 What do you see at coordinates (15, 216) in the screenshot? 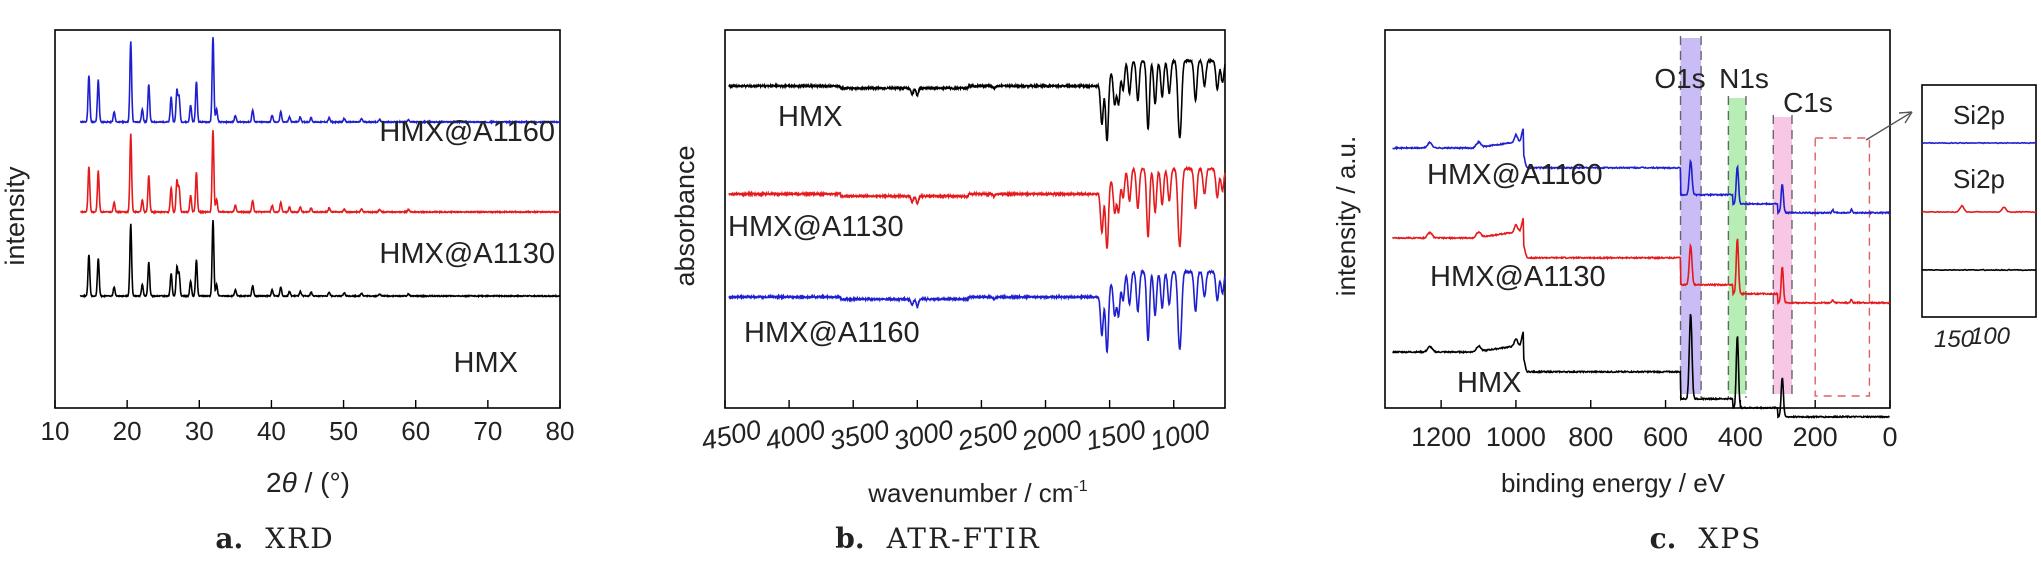
I see `xrd-y-axis-label: intensity` at bounding box center [15, 216].